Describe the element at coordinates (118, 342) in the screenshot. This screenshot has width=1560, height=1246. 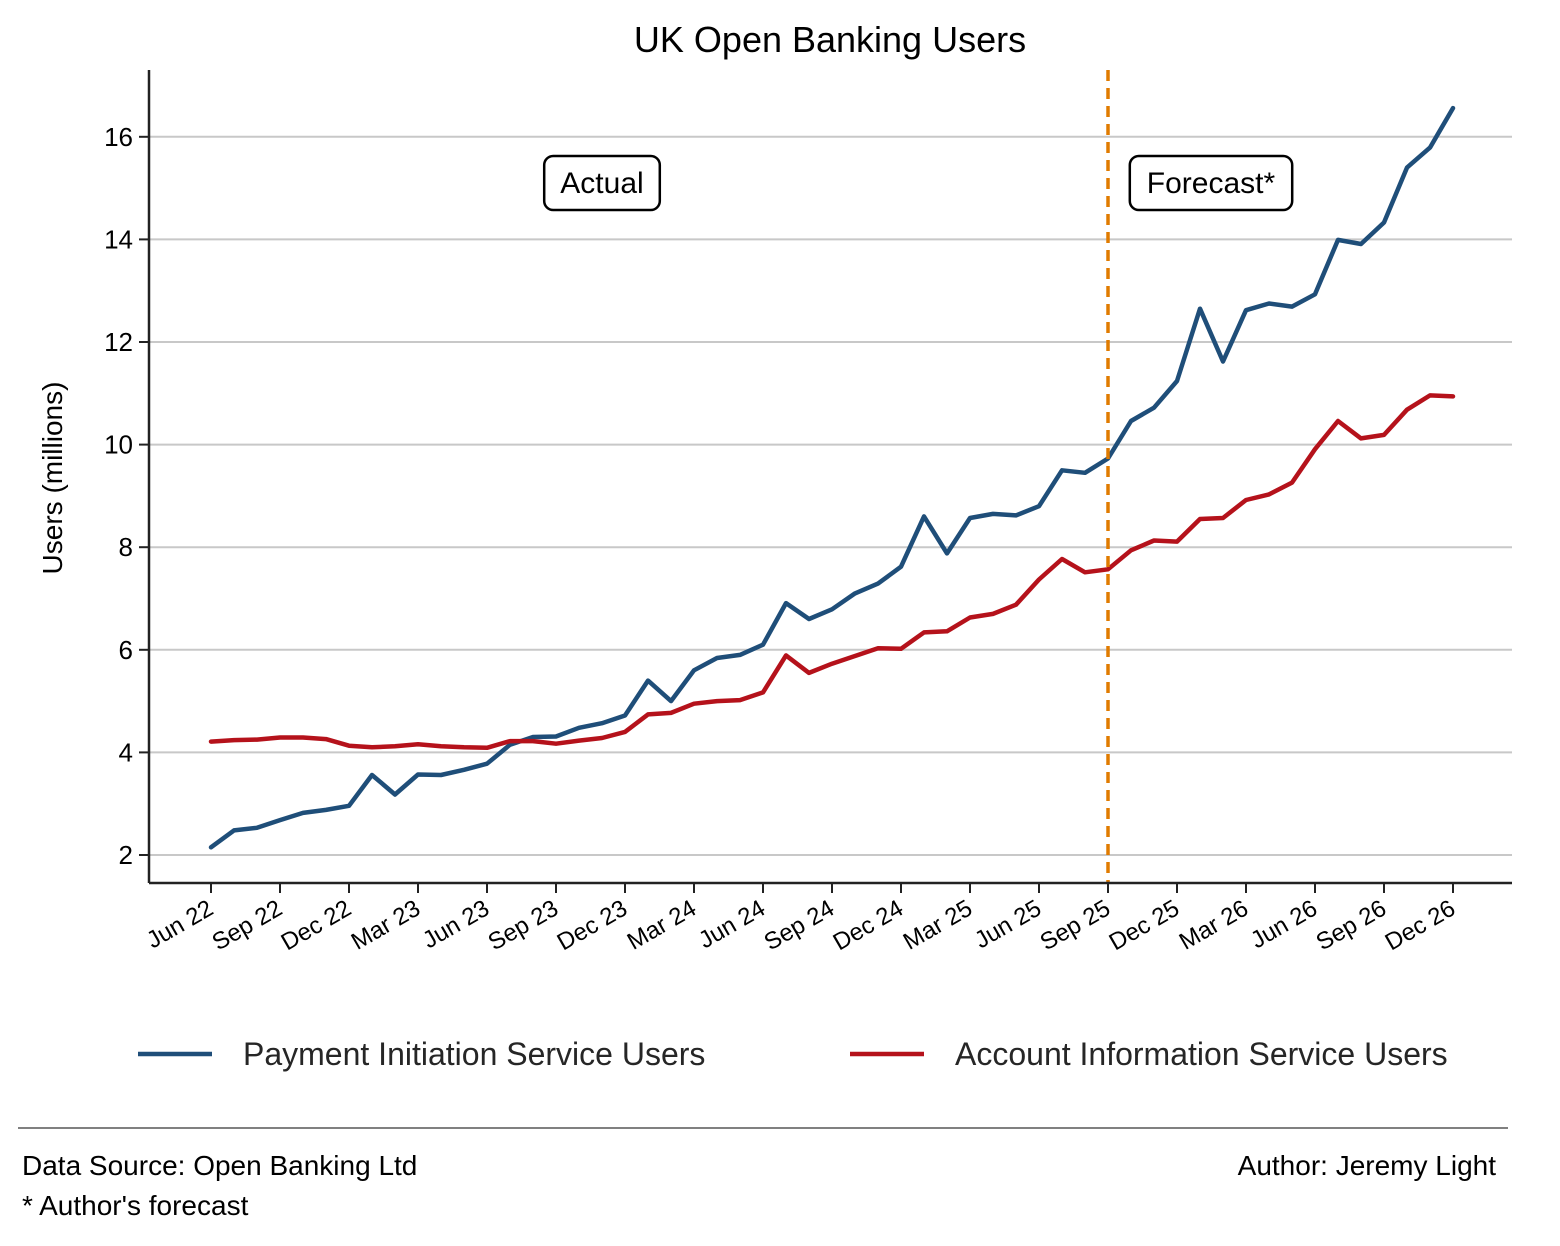
I see `y-tick-label: 12` at that location.